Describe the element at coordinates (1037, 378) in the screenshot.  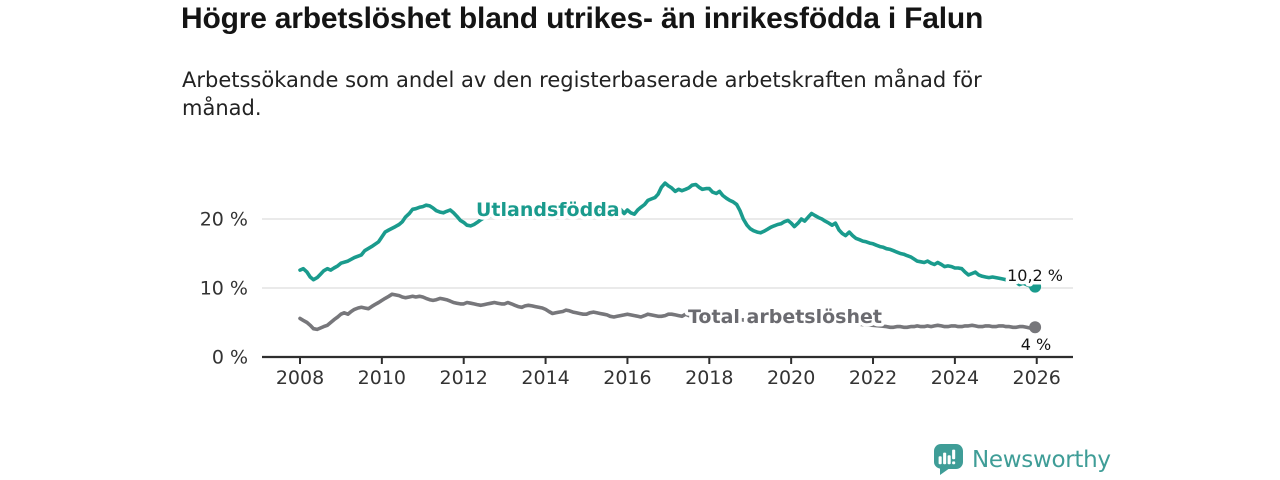
I see `x-tick-label: 2026` at that location.